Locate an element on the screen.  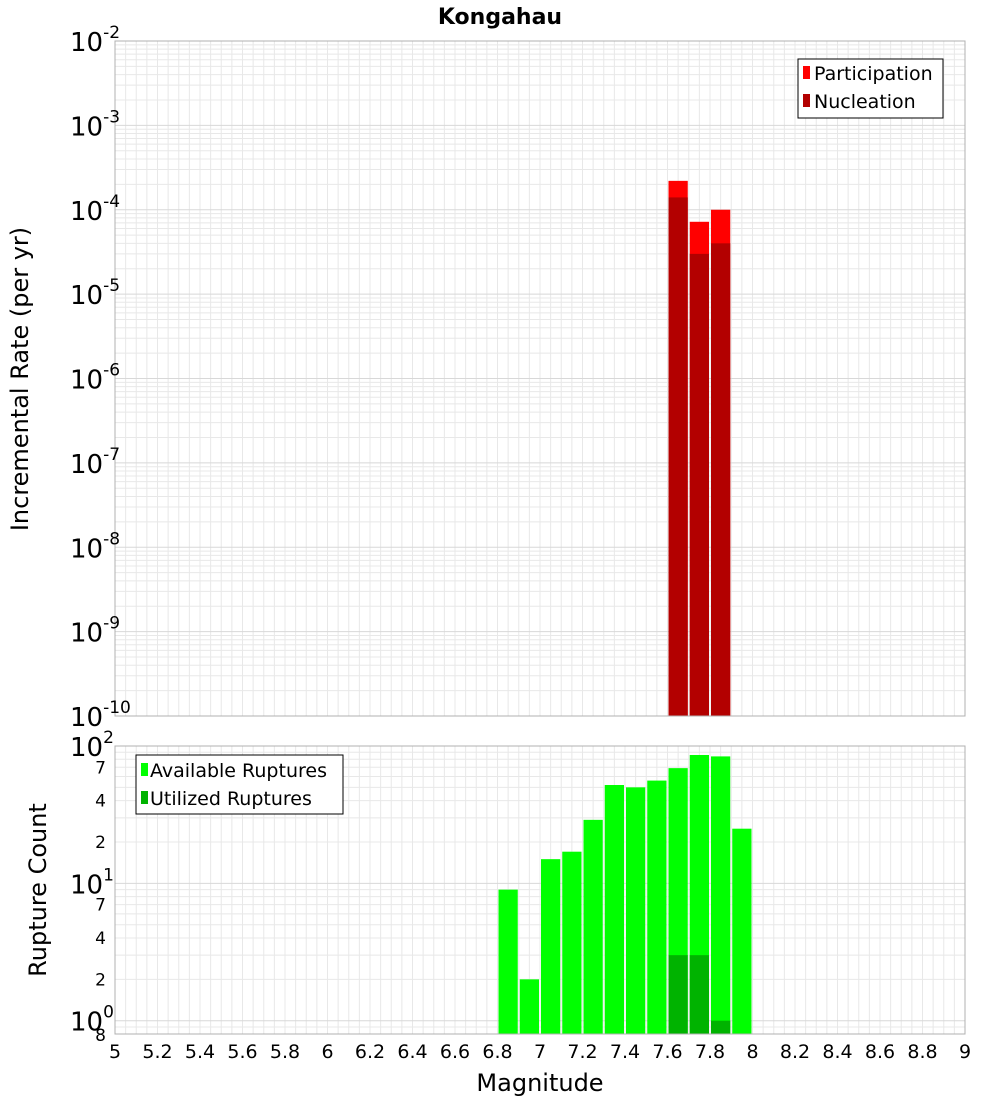
rate-y-axis-title: Incremental Rate (per yr) is located at coordinates (20, 379).